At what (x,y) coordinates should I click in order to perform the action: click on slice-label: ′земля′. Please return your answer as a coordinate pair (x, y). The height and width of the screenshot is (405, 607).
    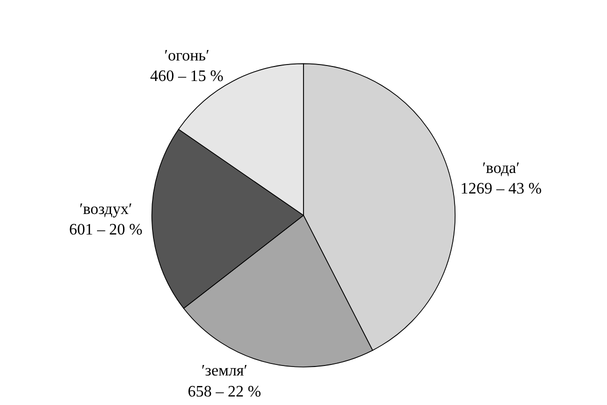
    Looking at the image, I should click on (225, 371).